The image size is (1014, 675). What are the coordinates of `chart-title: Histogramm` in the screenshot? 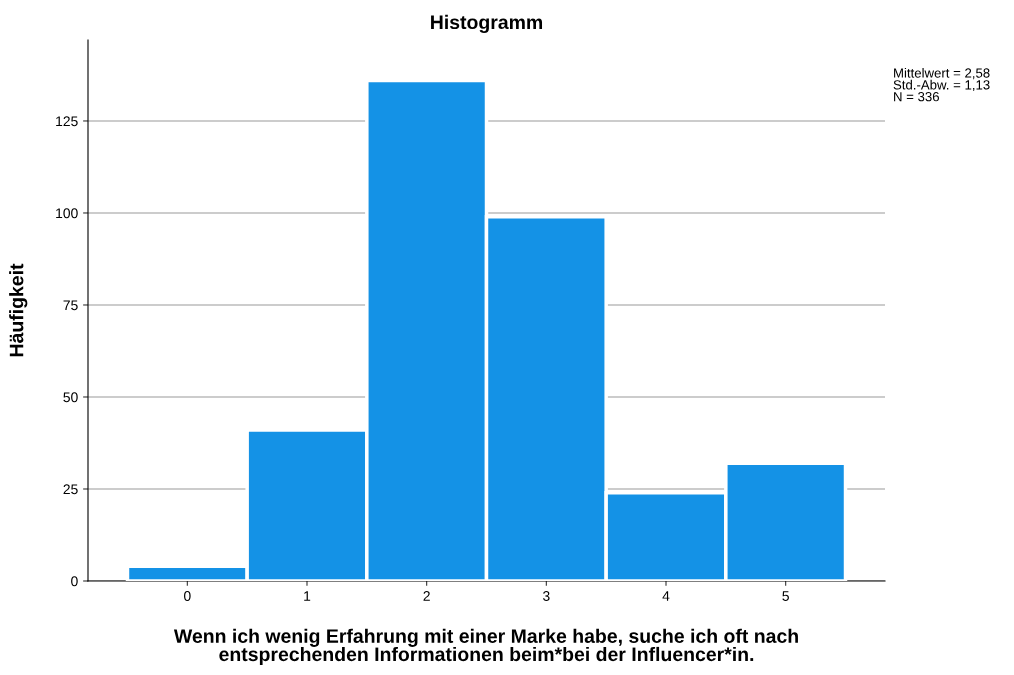 It's located at (487, 24).